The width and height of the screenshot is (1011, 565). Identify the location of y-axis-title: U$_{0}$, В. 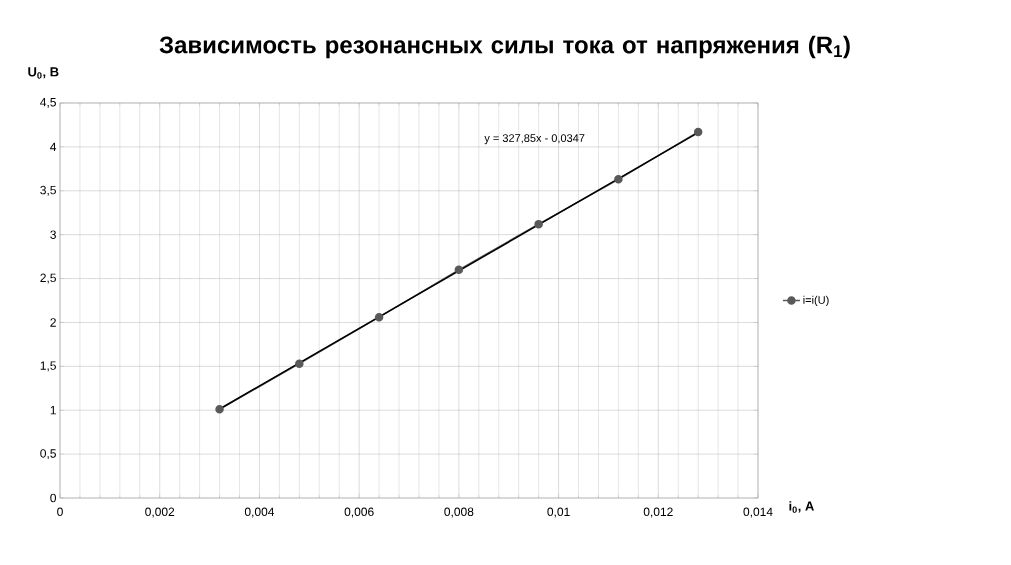
(43, 73).